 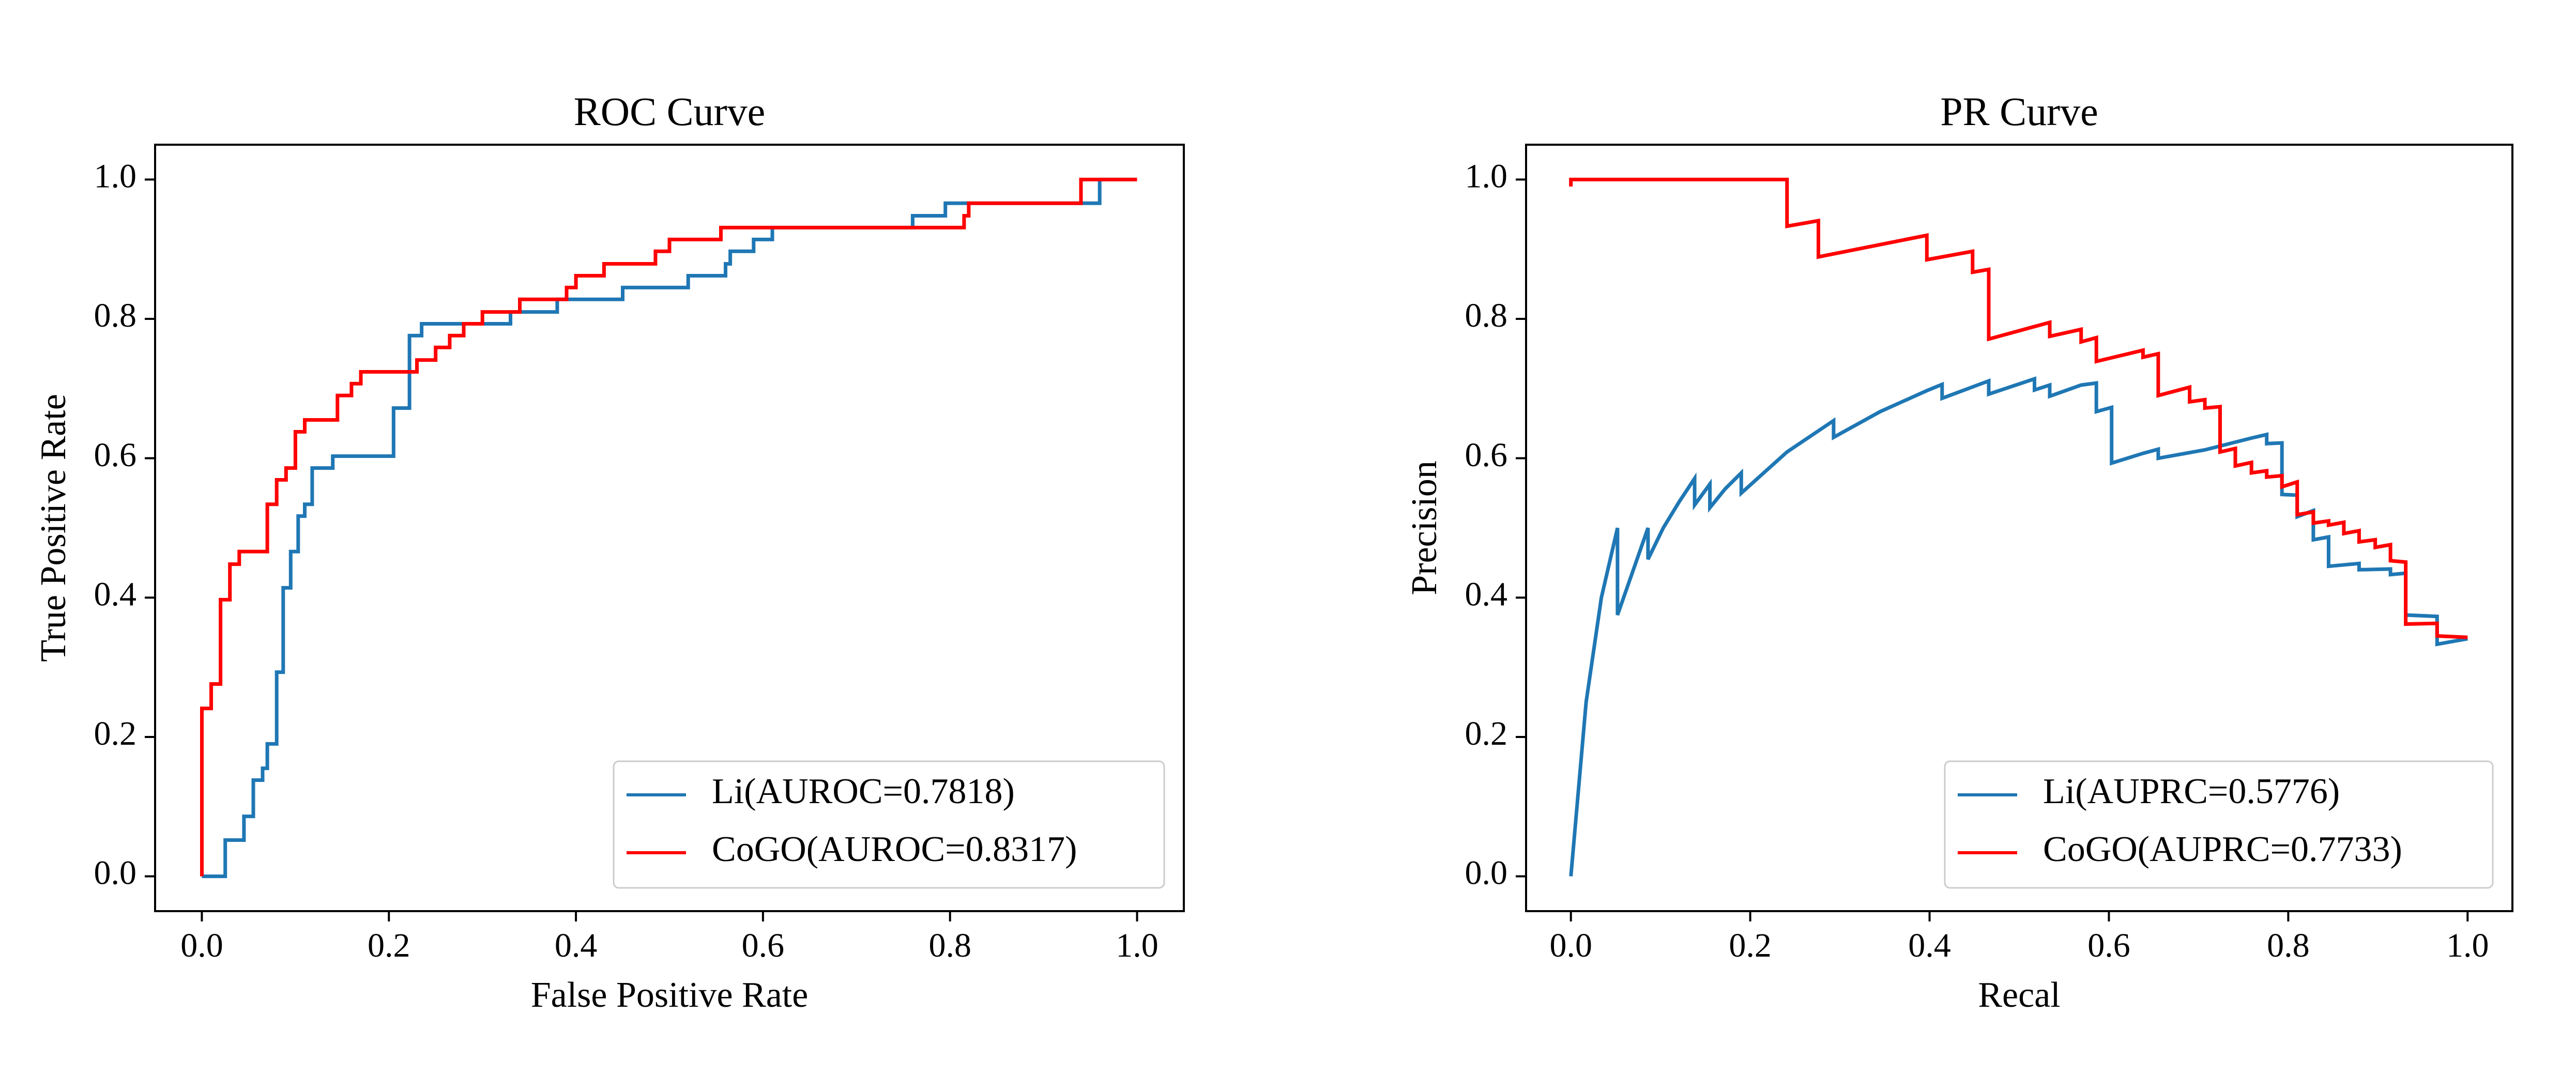 I want to click on pr-chart-title: PR Curve, so click(x=2019, y=111).